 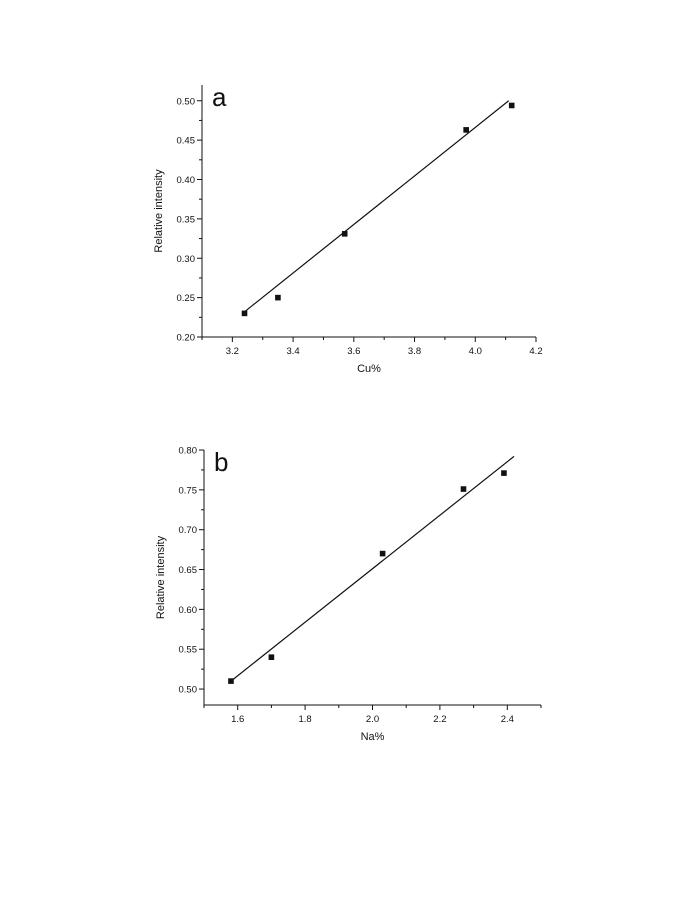 What do you see at coordinates (188, 570) in the screenshot?
I see `y-tick-label: 0.65` at bounding box center [188, 570].